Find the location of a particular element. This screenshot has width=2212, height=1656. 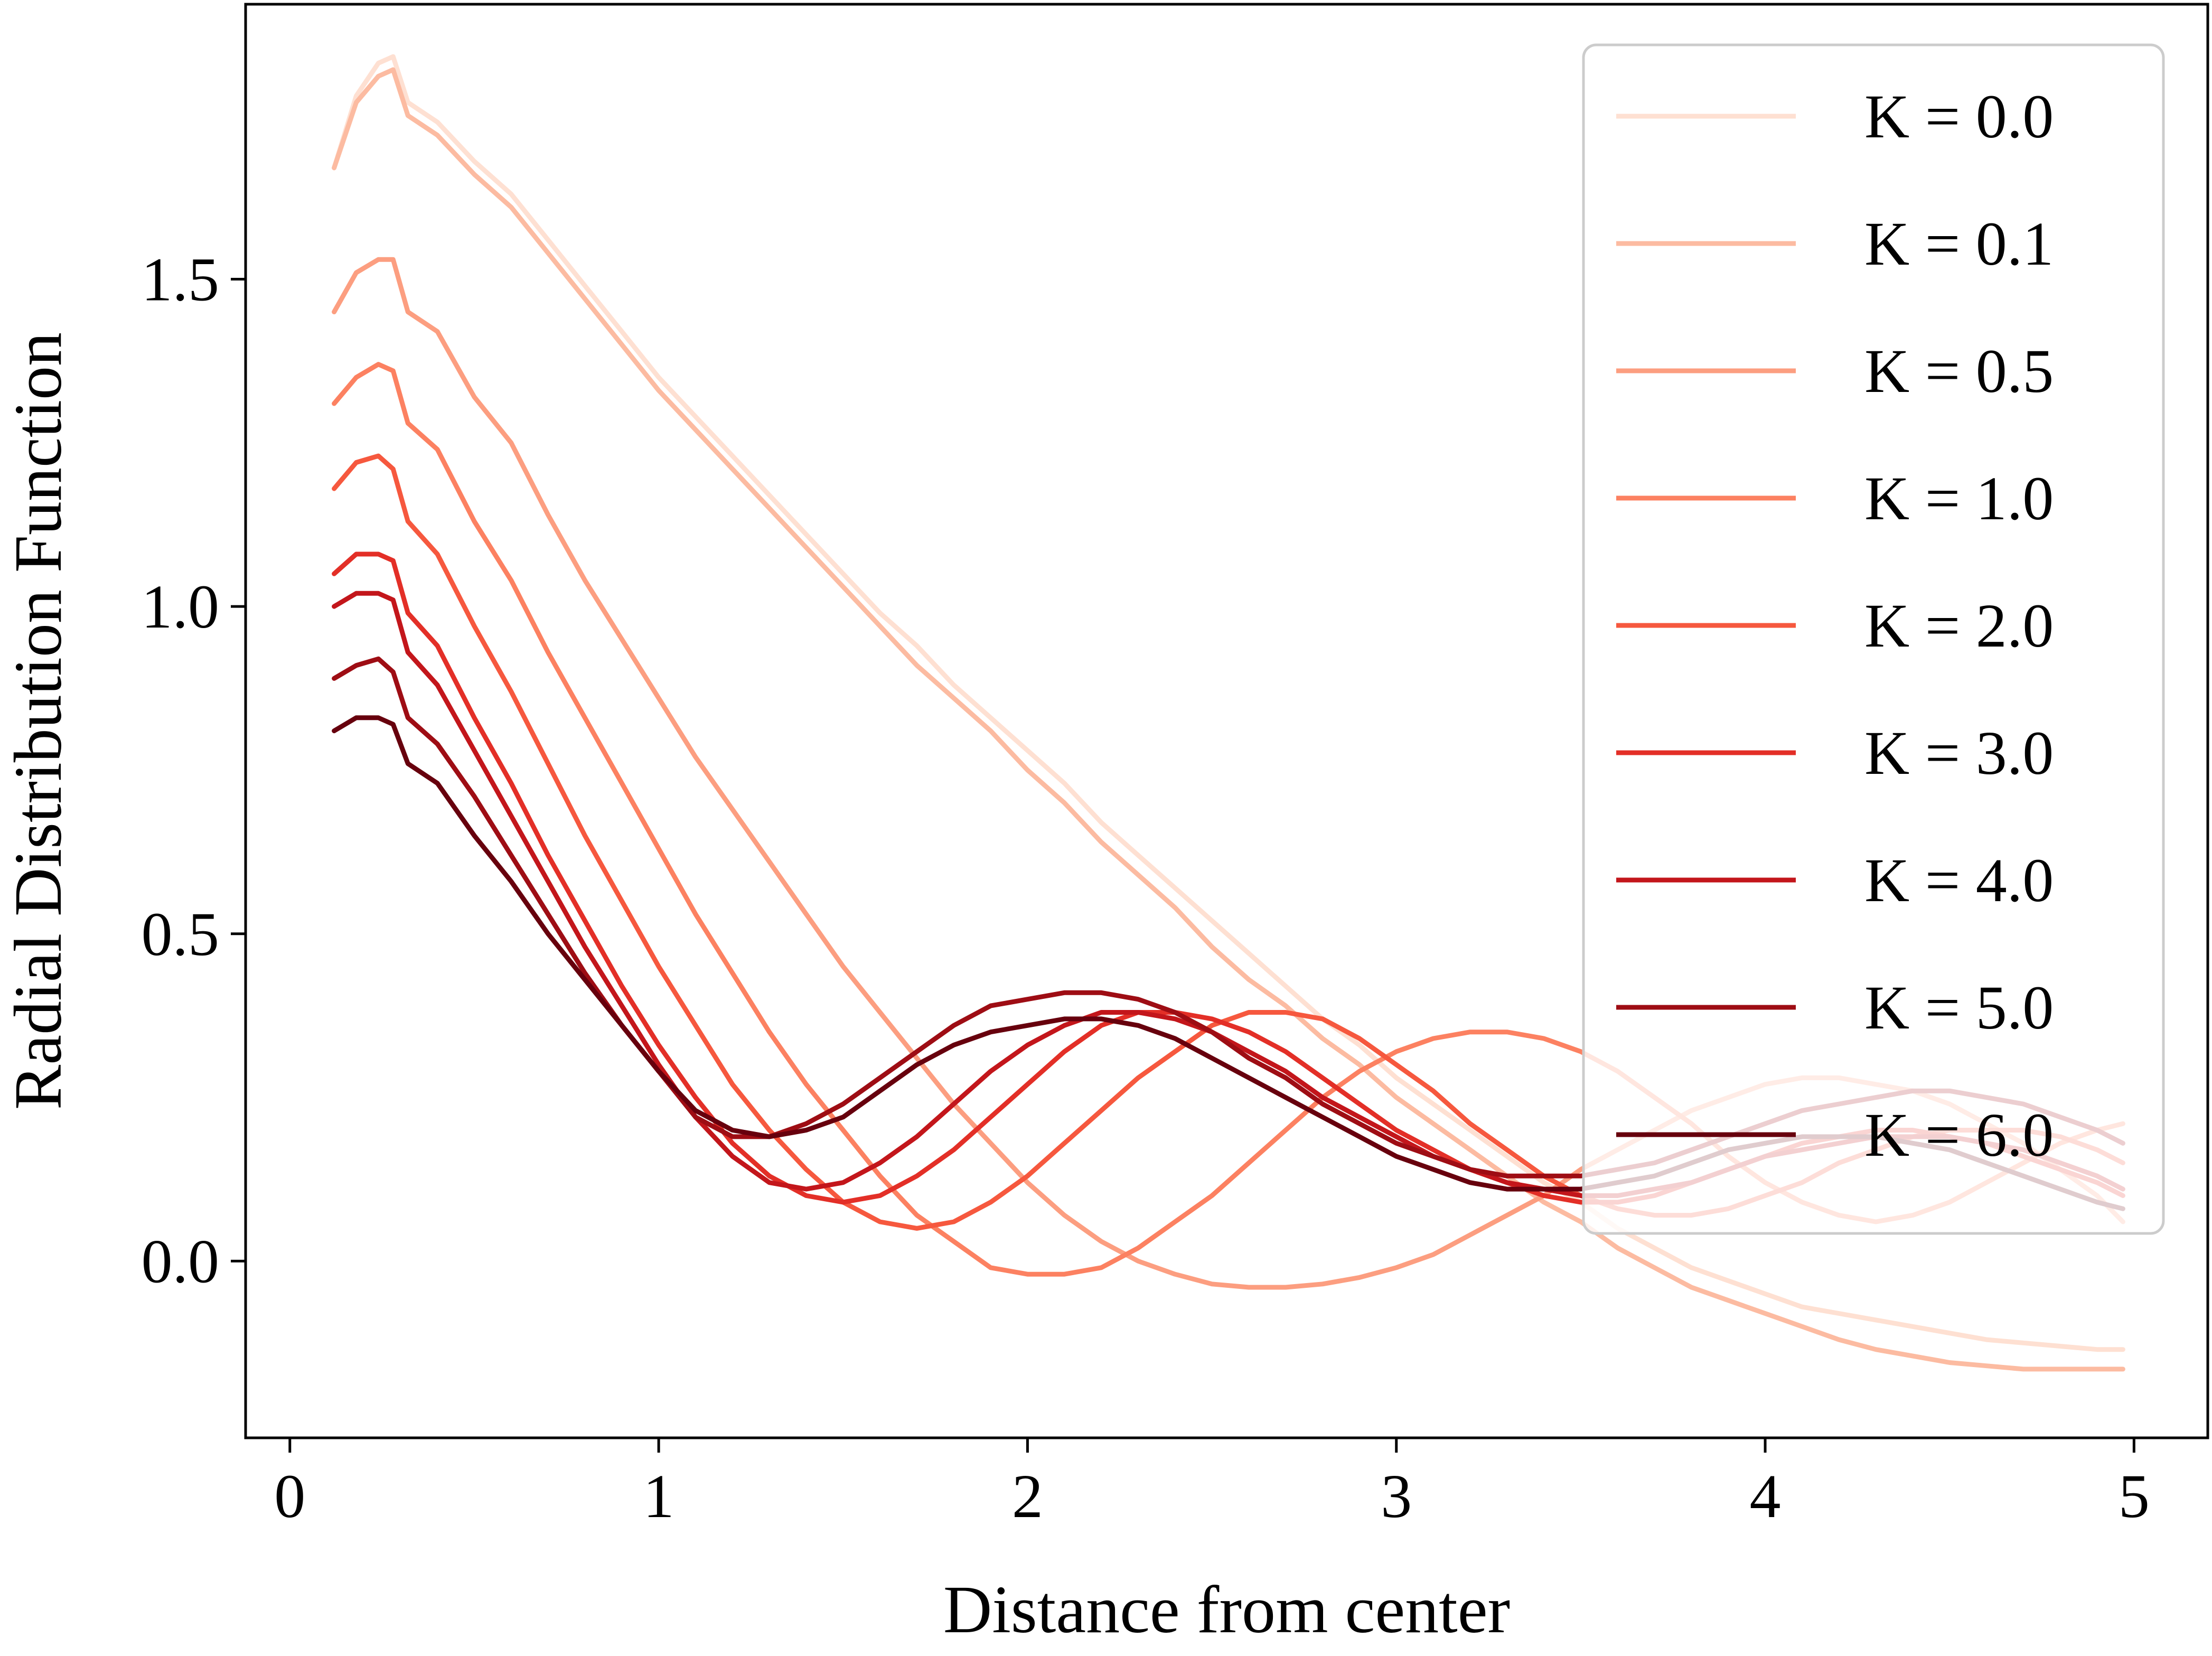

x-tick-label: 5 is located at coordinates (2134, 1497).